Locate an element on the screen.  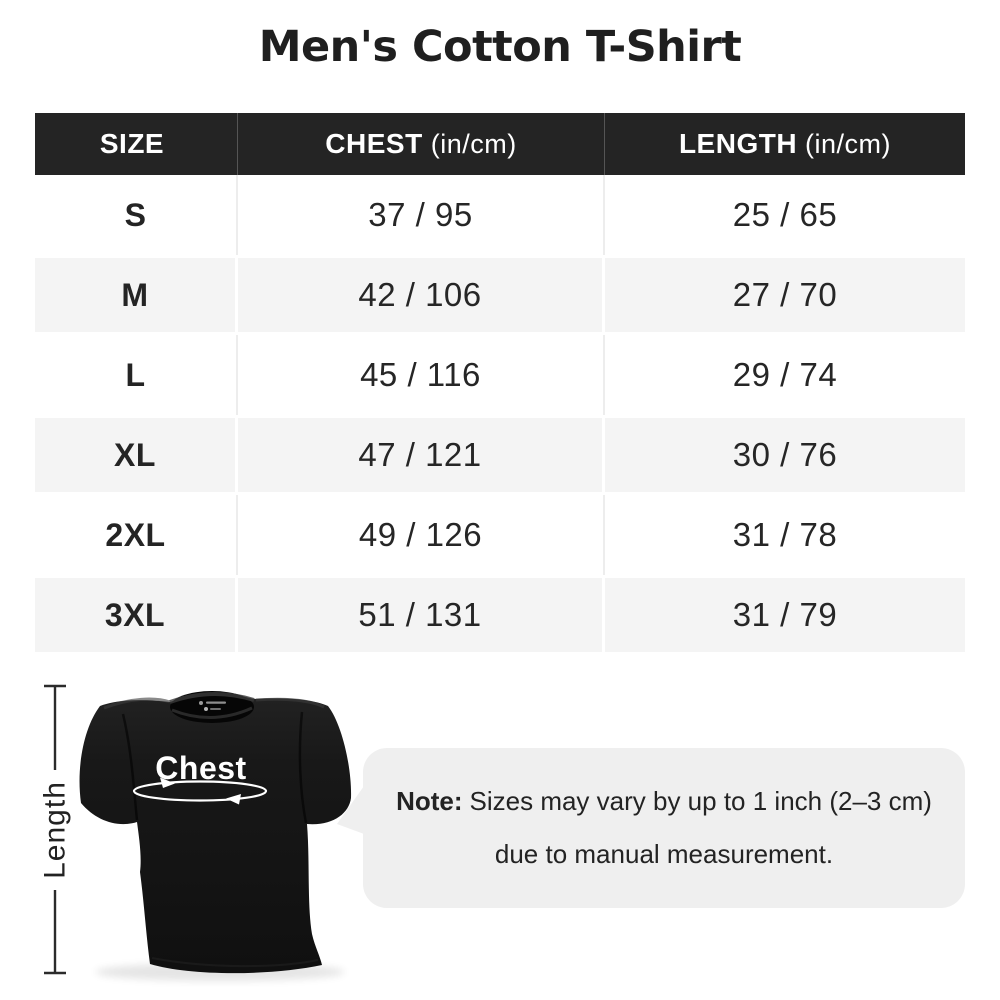
header-cell-chest: CHEST (in/cm) is located at coordinates (421, 144).